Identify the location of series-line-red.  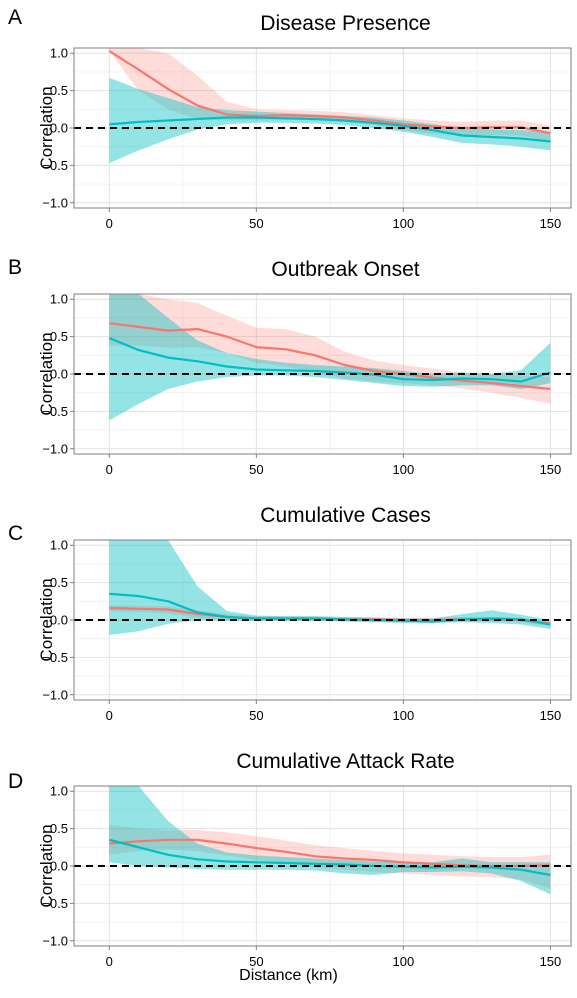
(330, 356).